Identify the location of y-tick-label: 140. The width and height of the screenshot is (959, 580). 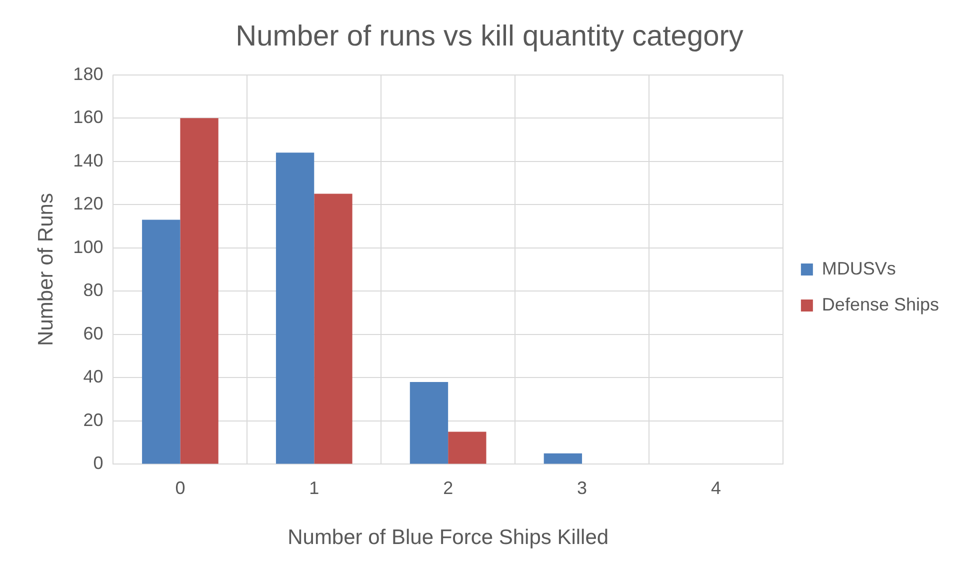
(88, 160).